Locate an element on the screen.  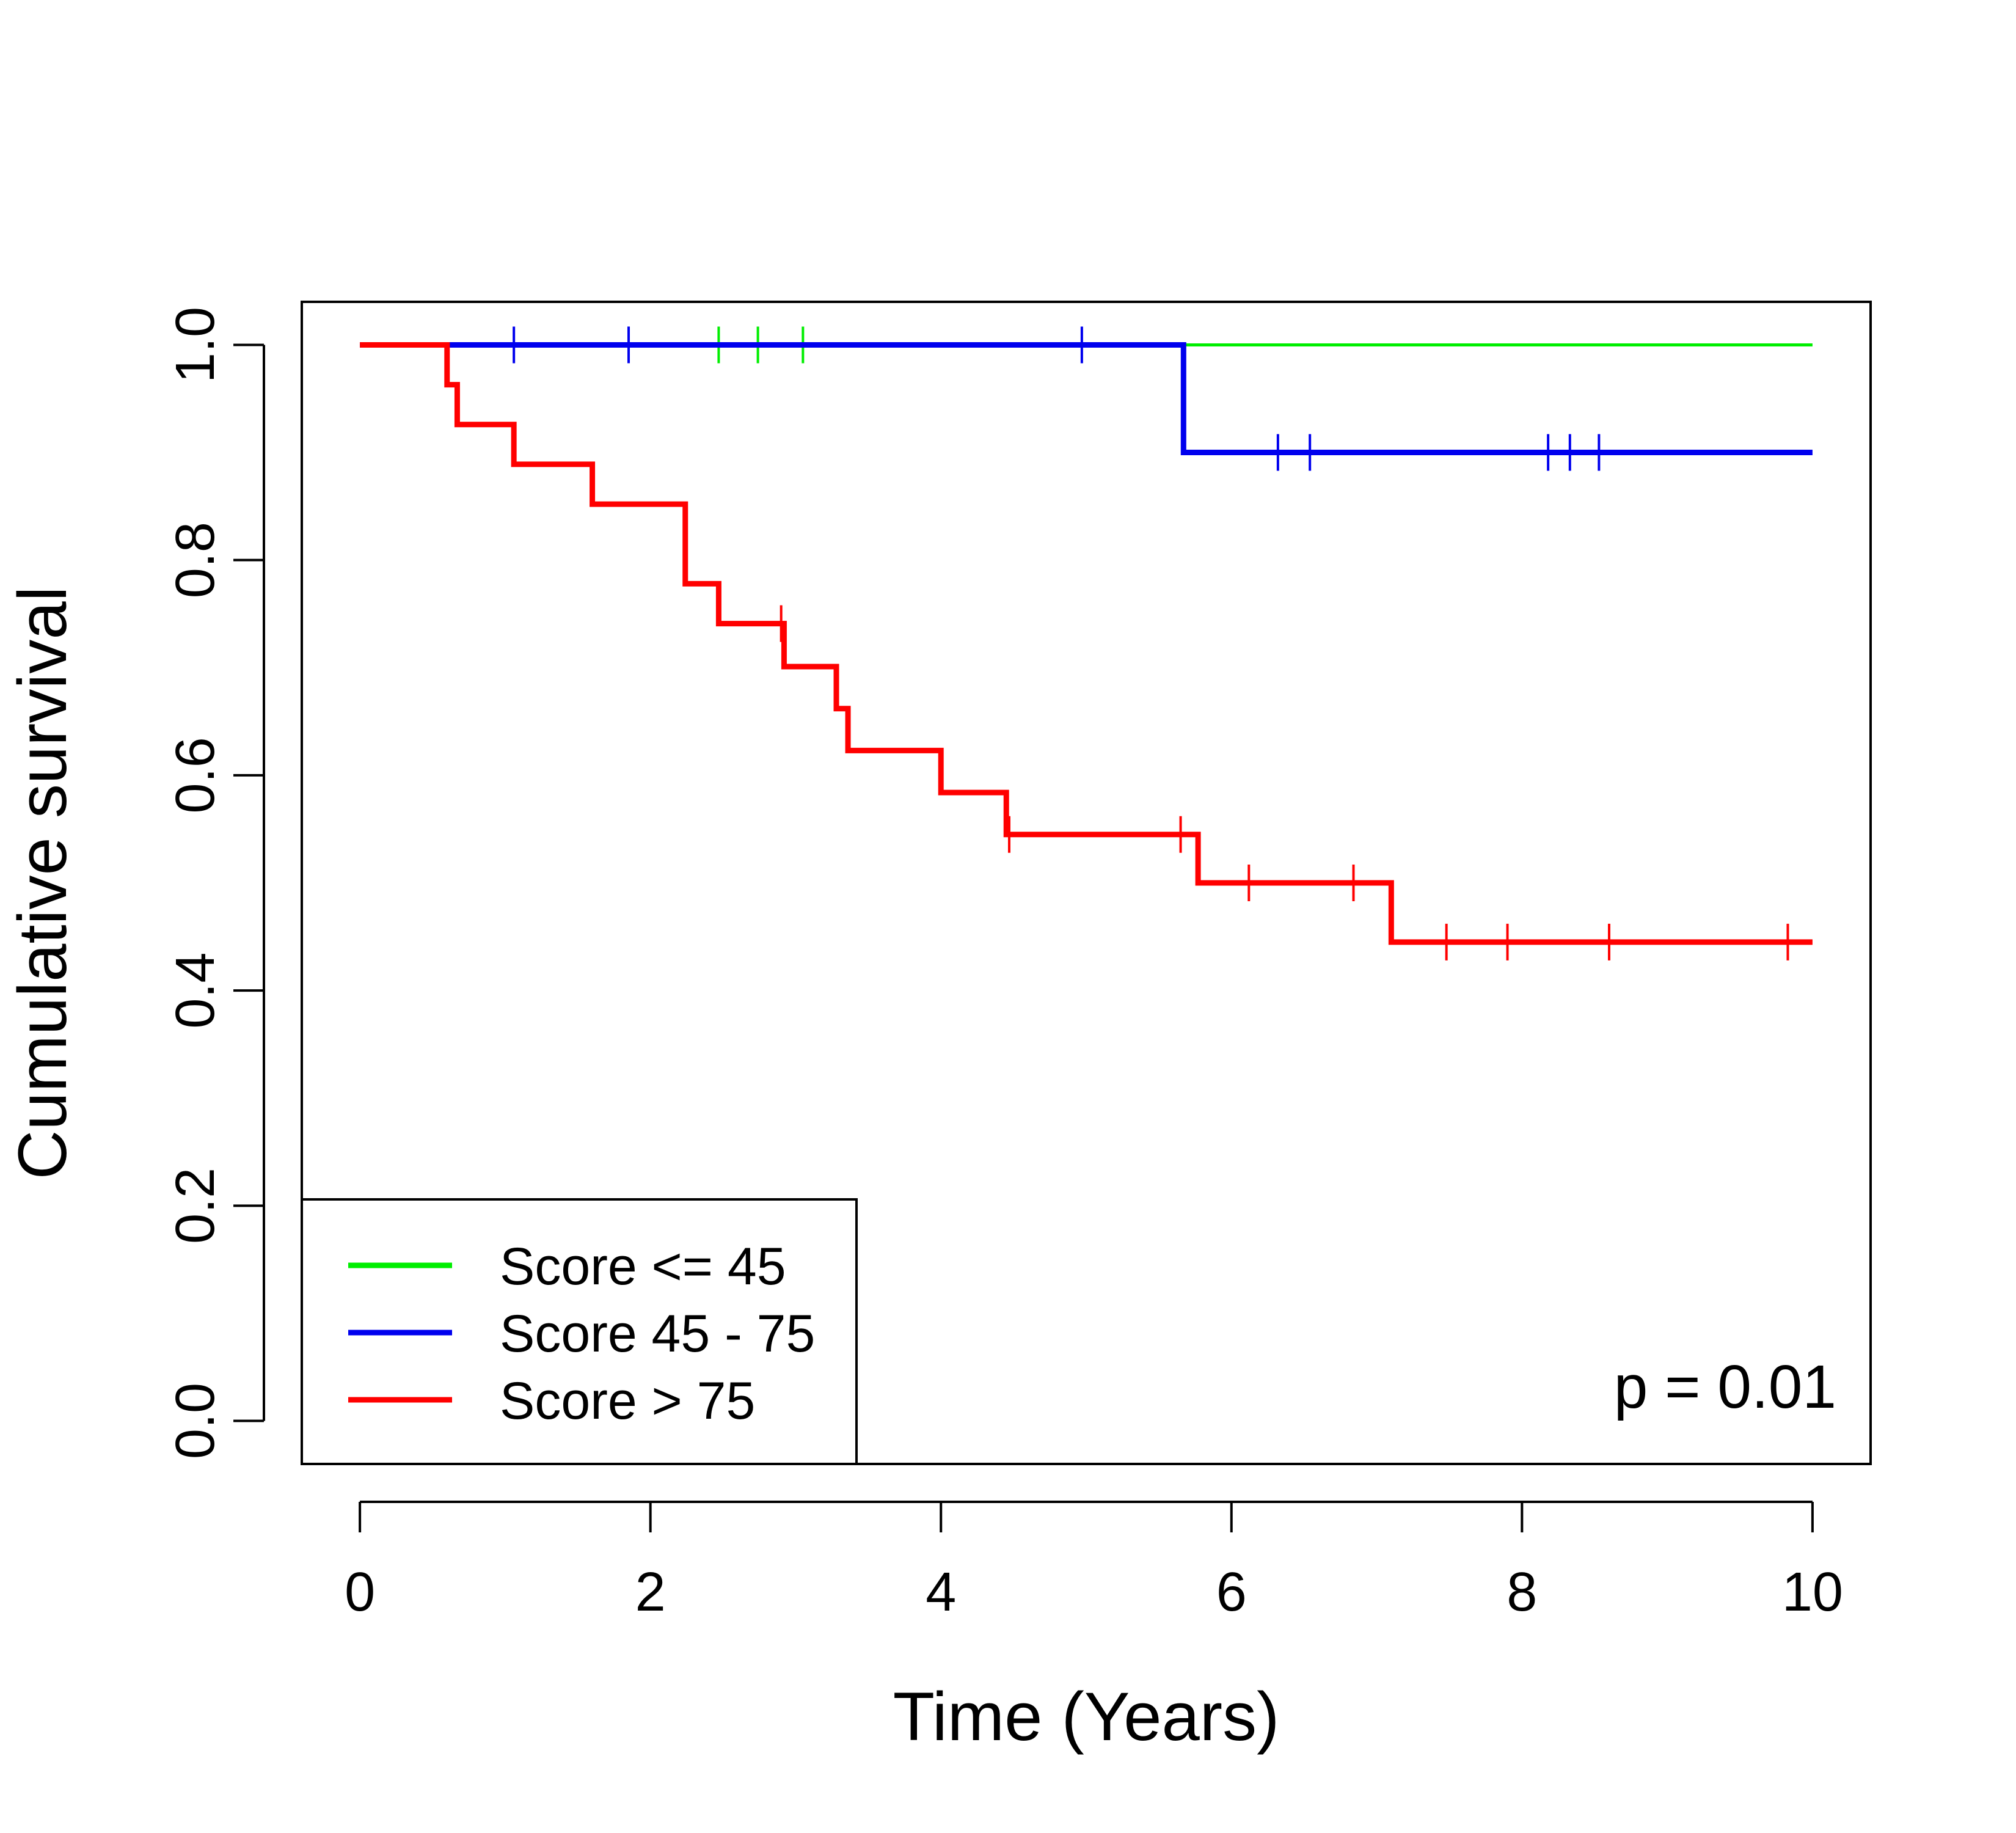
legend-label-score-le-45: Score <= 45 is located at coordinates (643, 1266).